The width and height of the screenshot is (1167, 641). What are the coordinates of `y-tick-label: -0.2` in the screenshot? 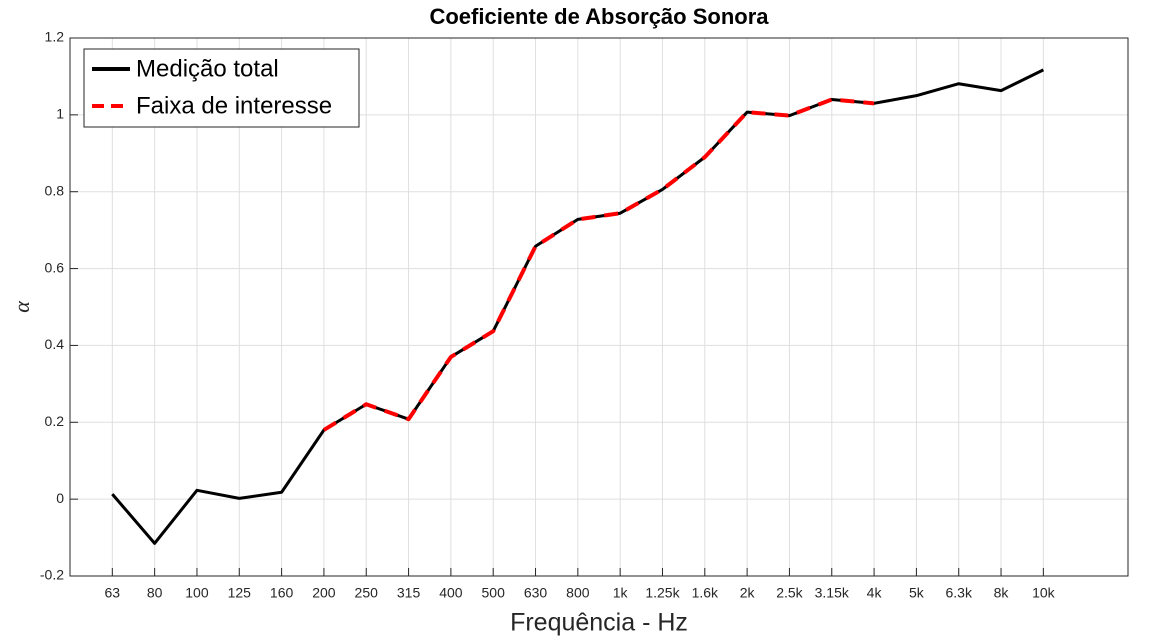 It's located at (52, 575).